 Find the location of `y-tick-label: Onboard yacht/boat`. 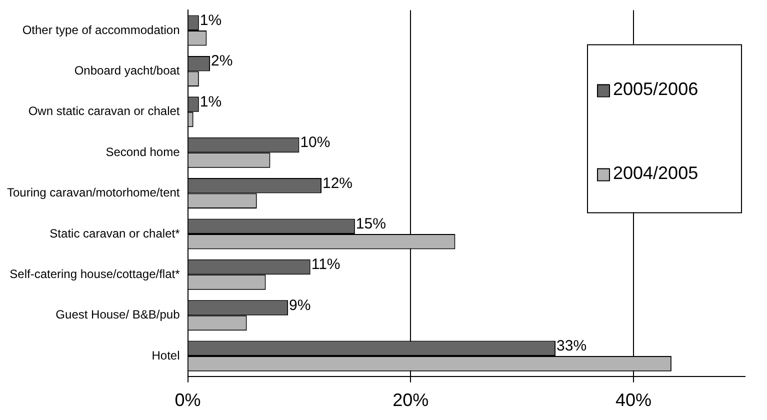

y-tick-label: Onboard yacht/boat is located at coordinates (127, 71).